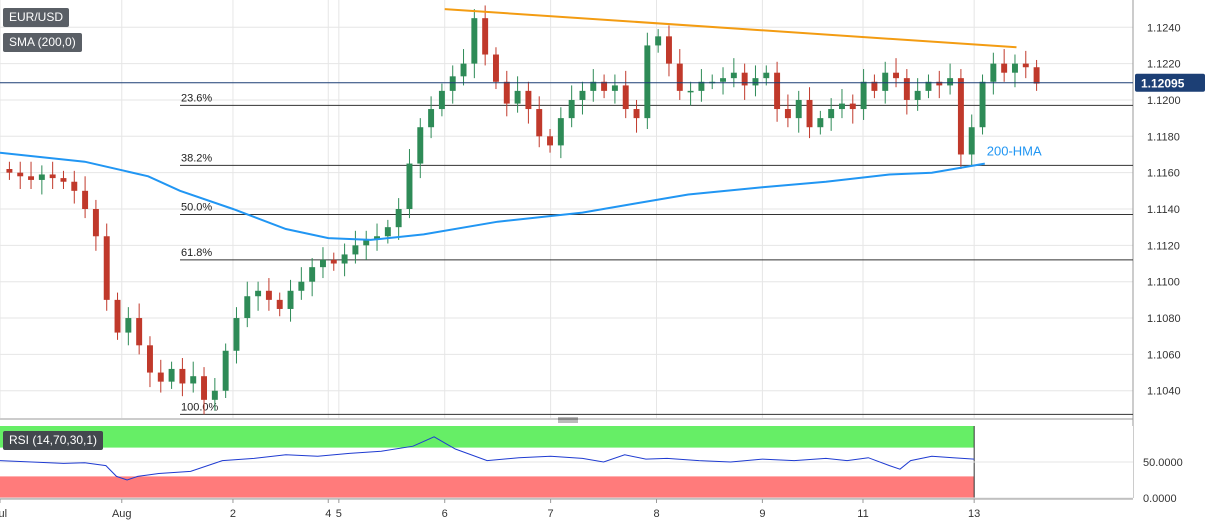 The image size is (1207, 531). Describe the element at coordinates (36, 17) in the screenshot. I see `symbol-badge: EUR/USD` at that location.